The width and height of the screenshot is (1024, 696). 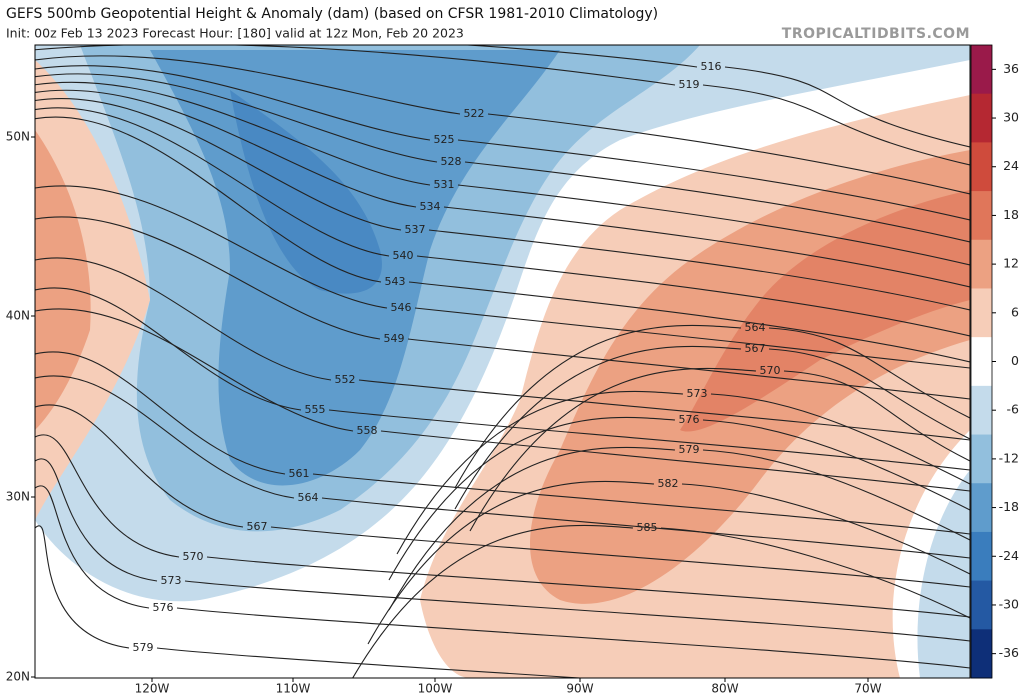 What do you see at coordinates (430, 206) in the screenshot?
I see `contour-label: 534` at bounding box center [430, 206].